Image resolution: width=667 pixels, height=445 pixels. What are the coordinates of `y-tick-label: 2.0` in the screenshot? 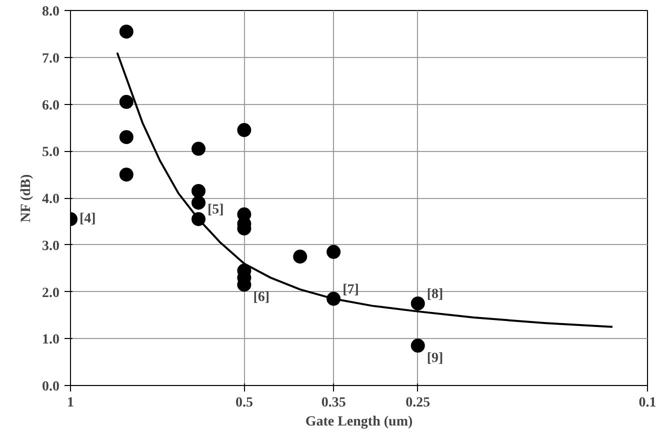 It's located at (51, 293).